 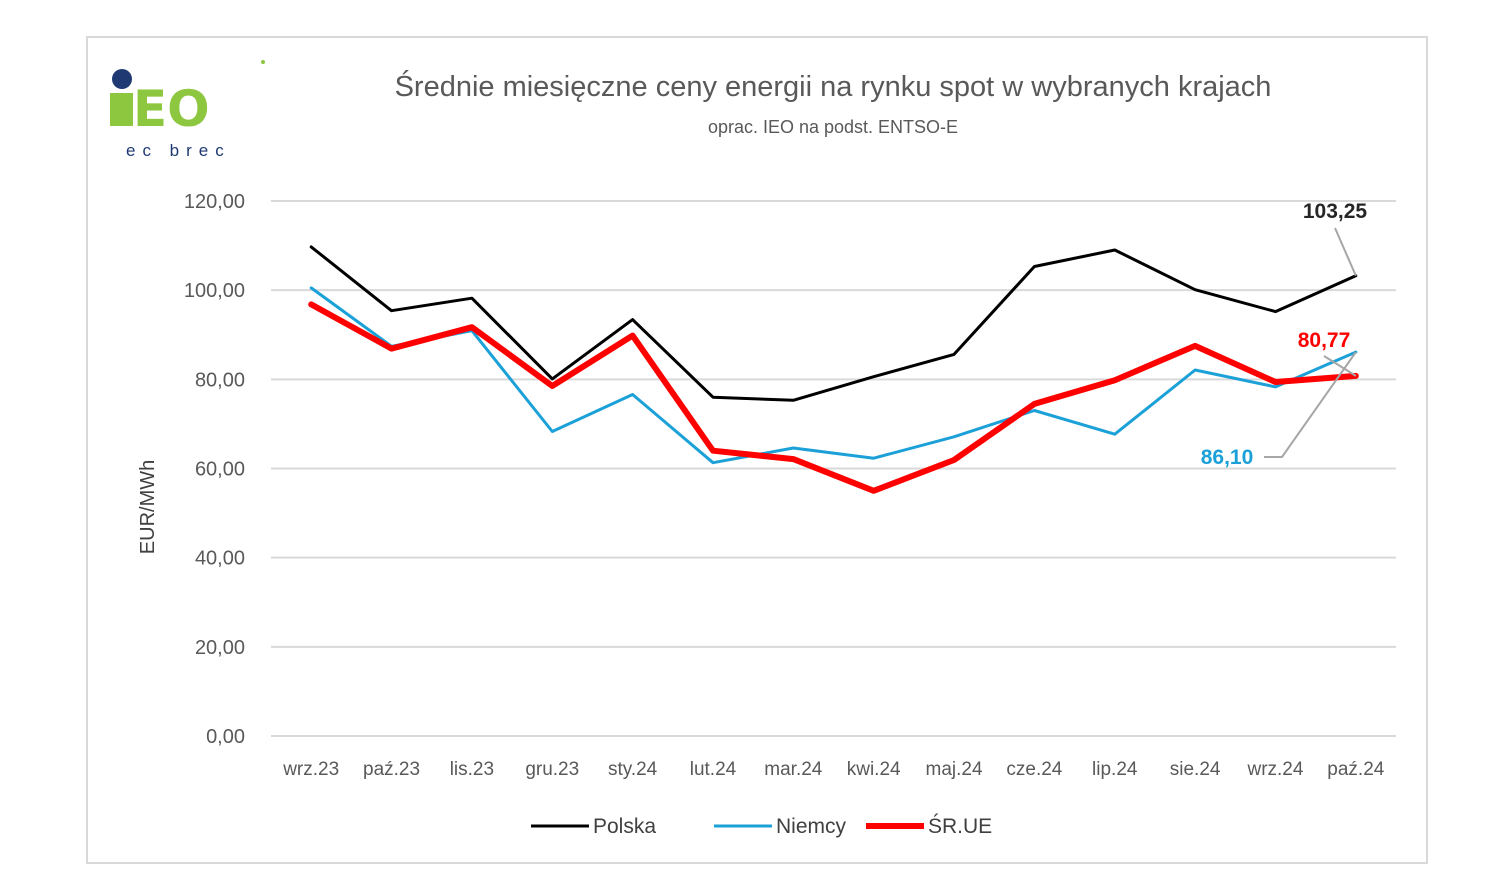 What do you see at coordinates (220, 470) in the screenshot?
I see `y-tick-label: 60,00` at bounding box center [220, 470].